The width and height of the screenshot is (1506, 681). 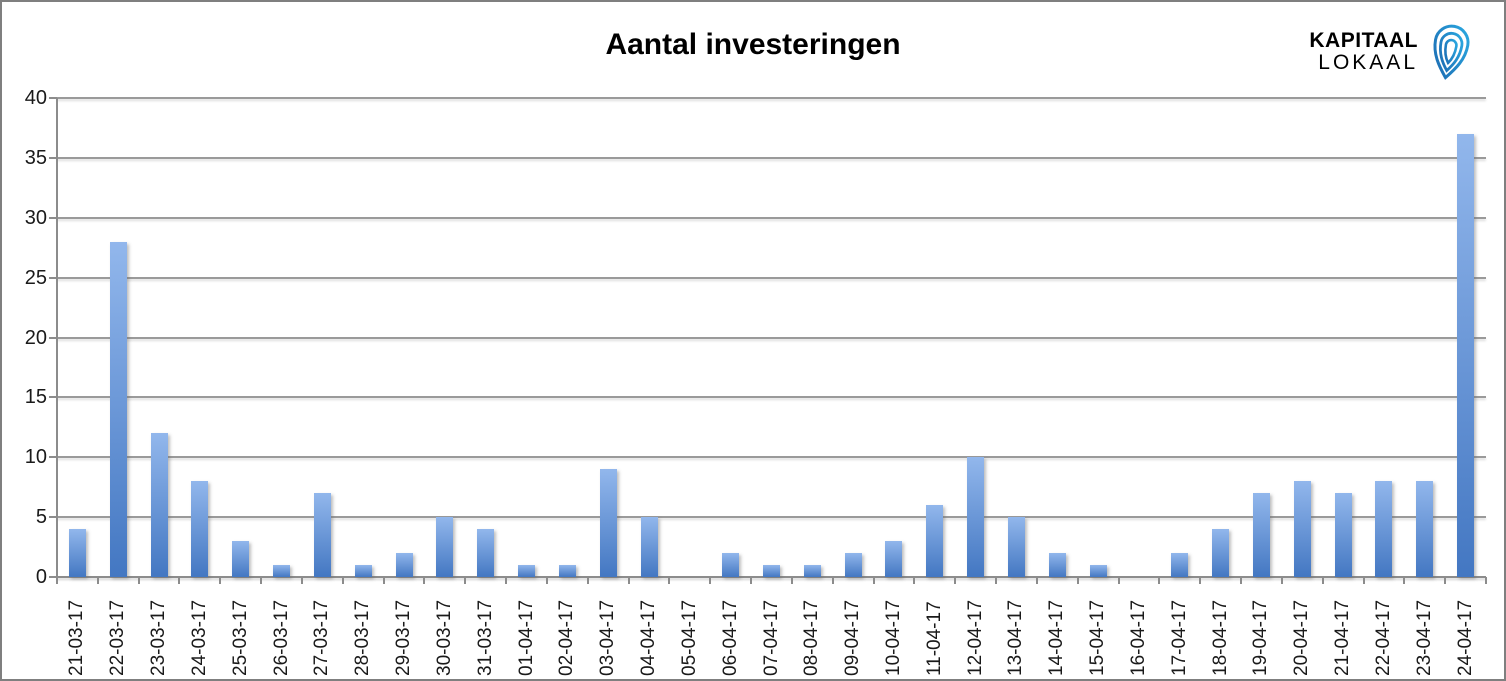 What do you see at coordinates (199, 637) in the screenshot?
I see `x-tick-label: 24-03-17` at bounding box center [199, 637].